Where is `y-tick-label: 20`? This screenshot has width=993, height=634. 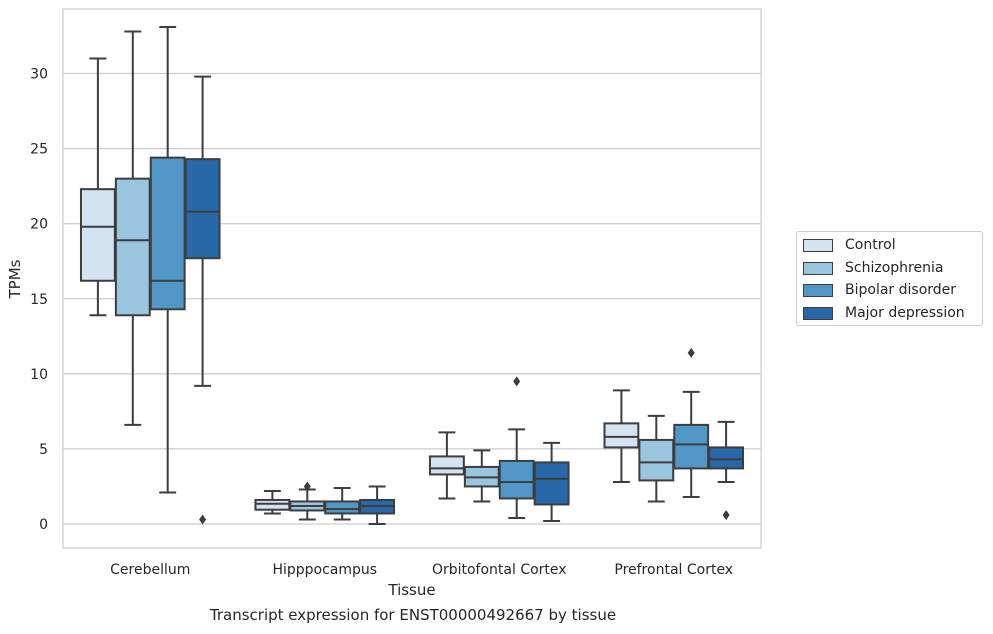 y-tick-label: 20 is located at coordinates (39, 225).